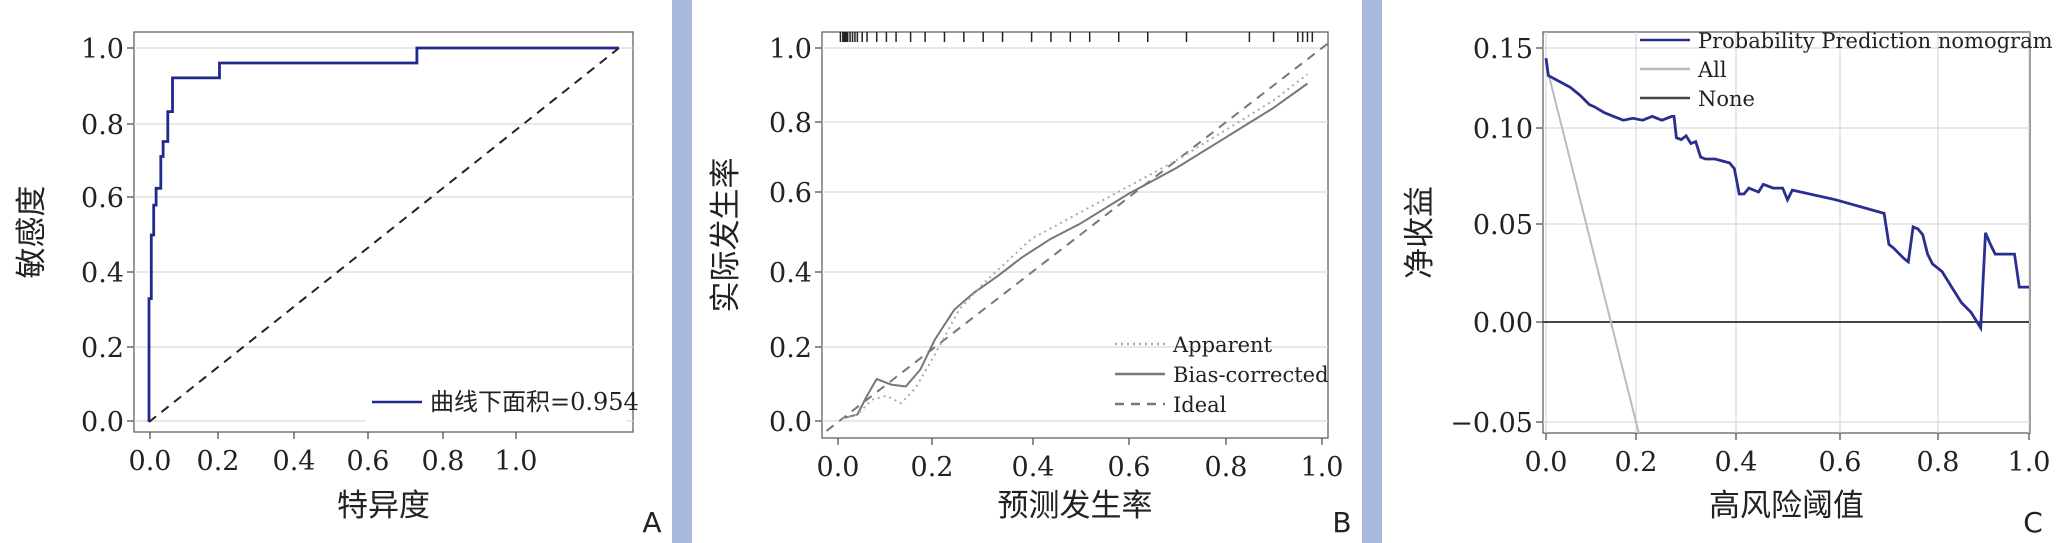  Describe the element at coordinates (1420, 232) in the screenshot. I see `y-axis-label: 净收益` at that location.